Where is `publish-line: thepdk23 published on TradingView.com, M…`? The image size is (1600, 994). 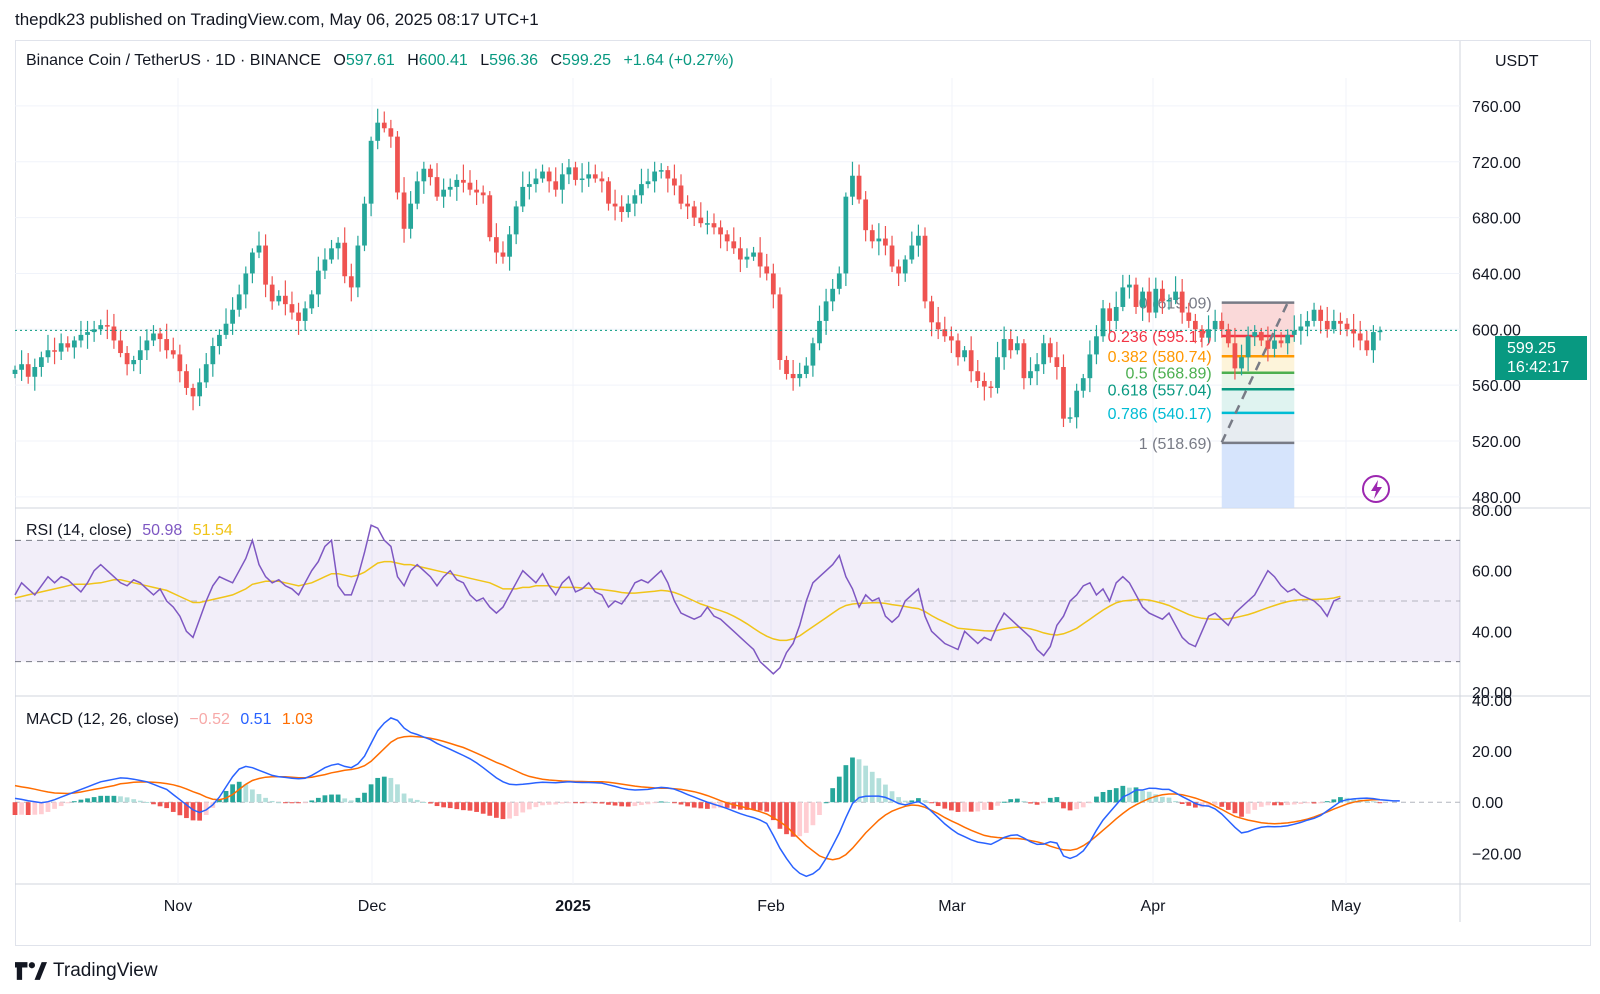 publish-line: thepdk23 published on TradingView.com, M… is located at coordinates (277, 19).